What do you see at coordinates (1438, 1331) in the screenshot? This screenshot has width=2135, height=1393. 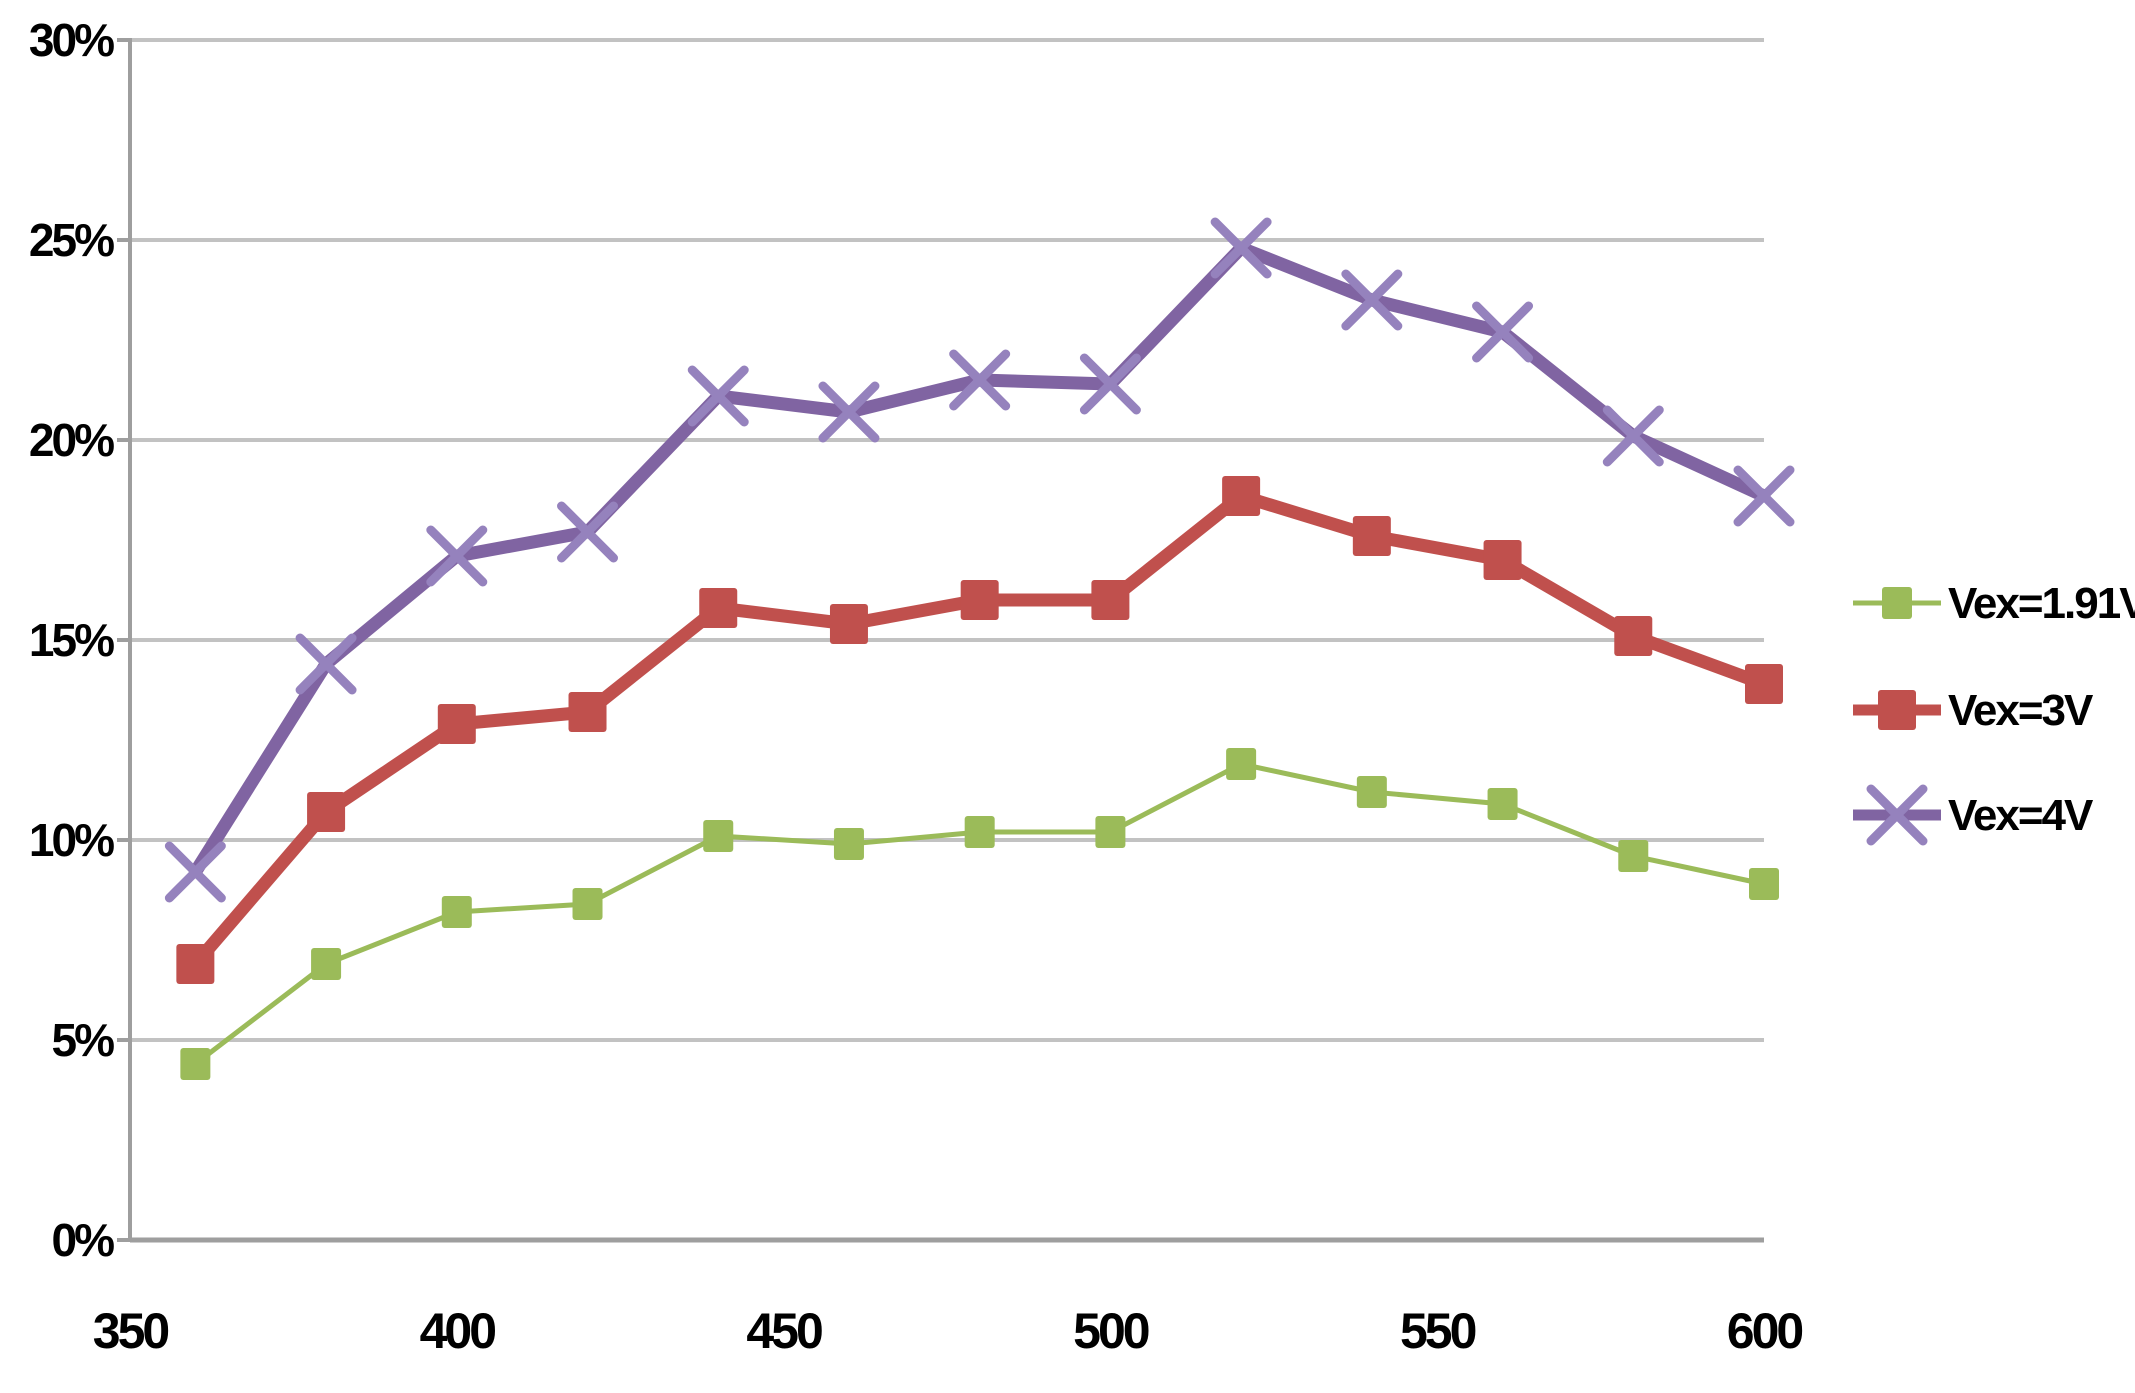 I see `x-axis-tick-label: 550` at bounding box center [1438, 1331].